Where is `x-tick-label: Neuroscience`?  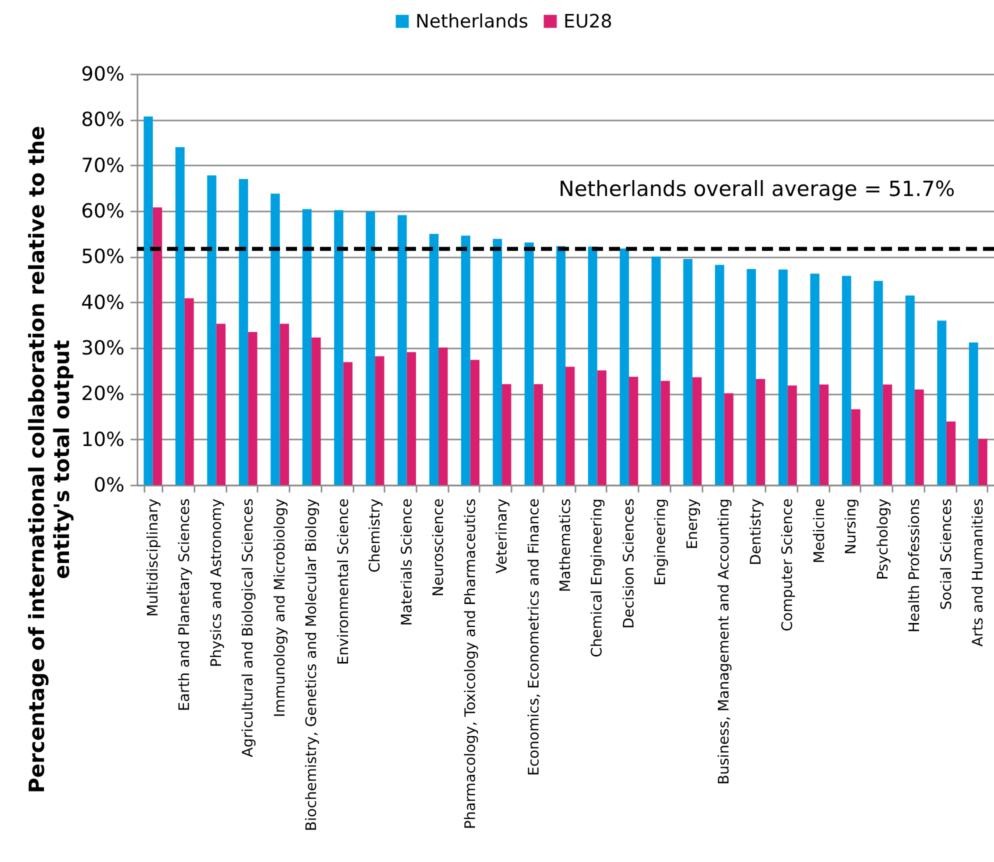 x-tick-label: Neuroscience is located at coordinates (439, 547).